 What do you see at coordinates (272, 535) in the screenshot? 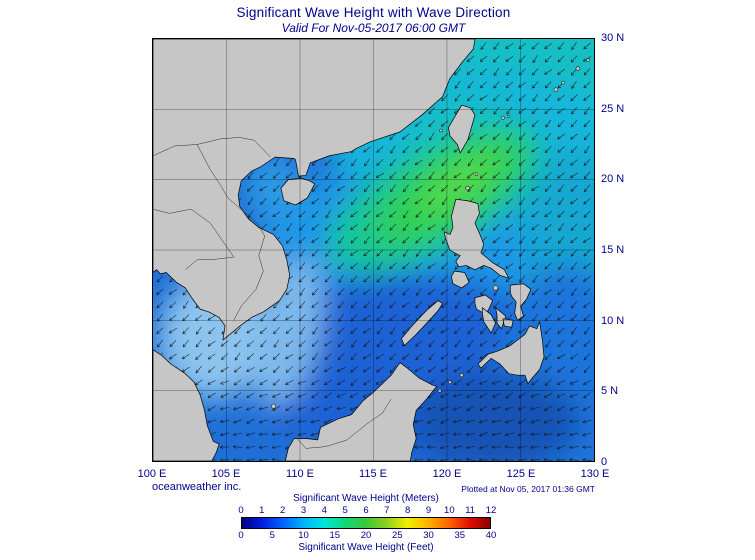
I see `feet-tick: 5` at bounding box center [272, 535].